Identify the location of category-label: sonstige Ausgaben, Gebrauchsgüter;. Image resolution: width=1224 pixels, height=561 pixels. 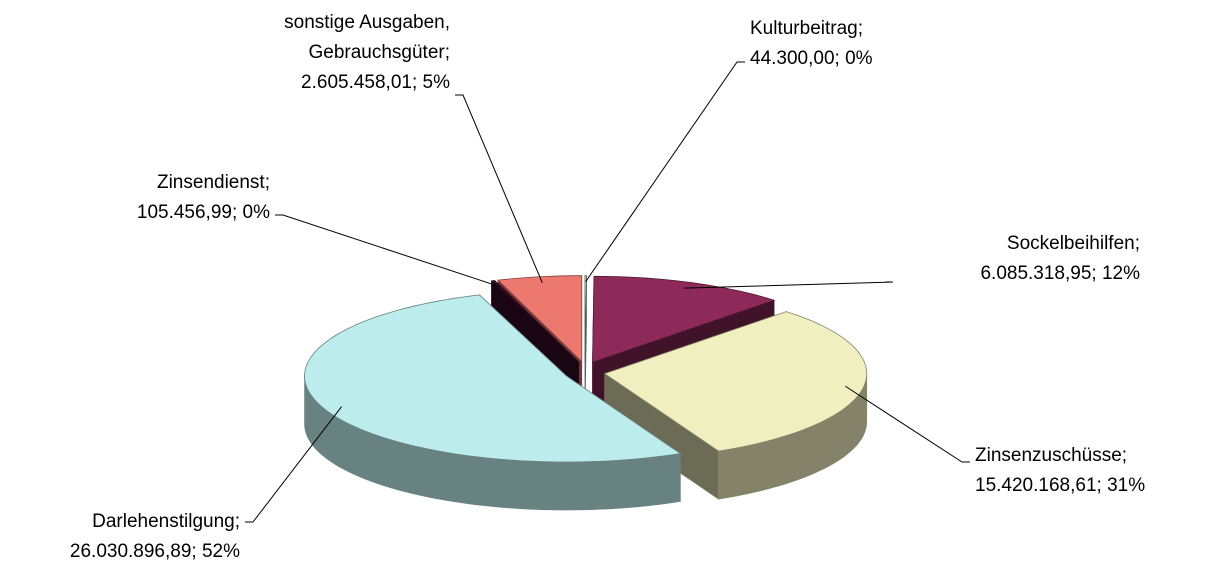
(367, 37).